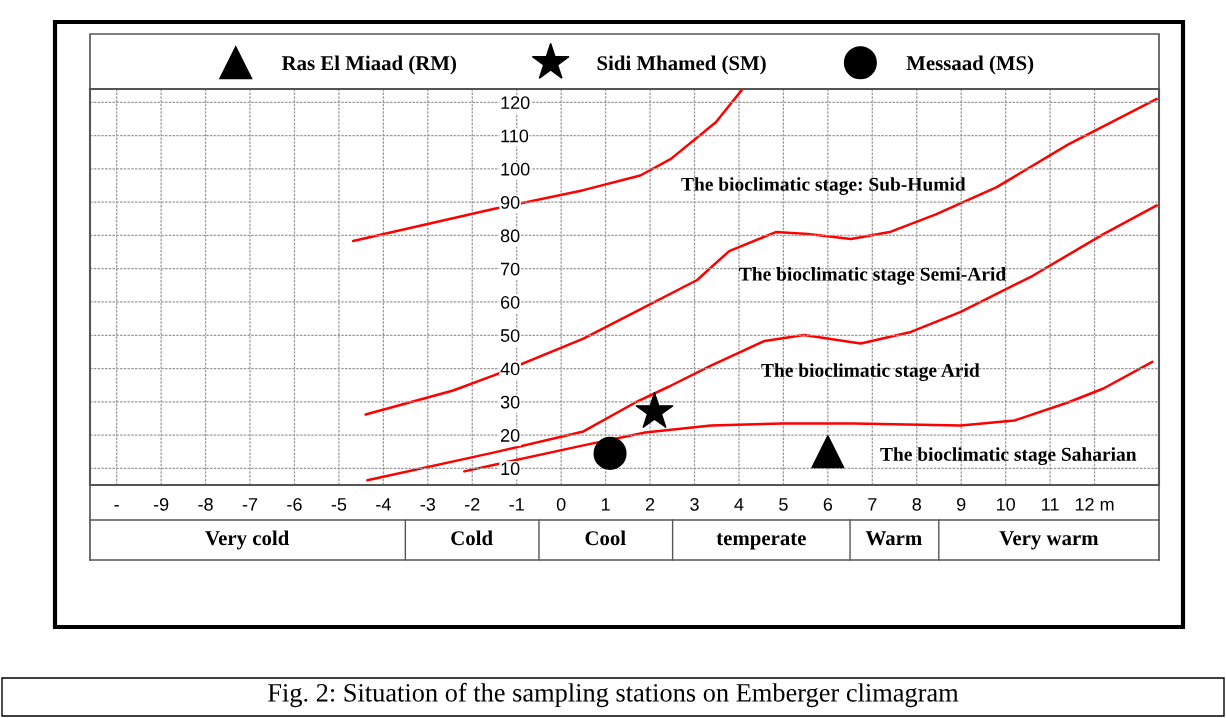 The image size is (1226, 718). Describe the element at coordinates (383, 504) in the screenshot. I see `x-tick-label: -4` at that location.